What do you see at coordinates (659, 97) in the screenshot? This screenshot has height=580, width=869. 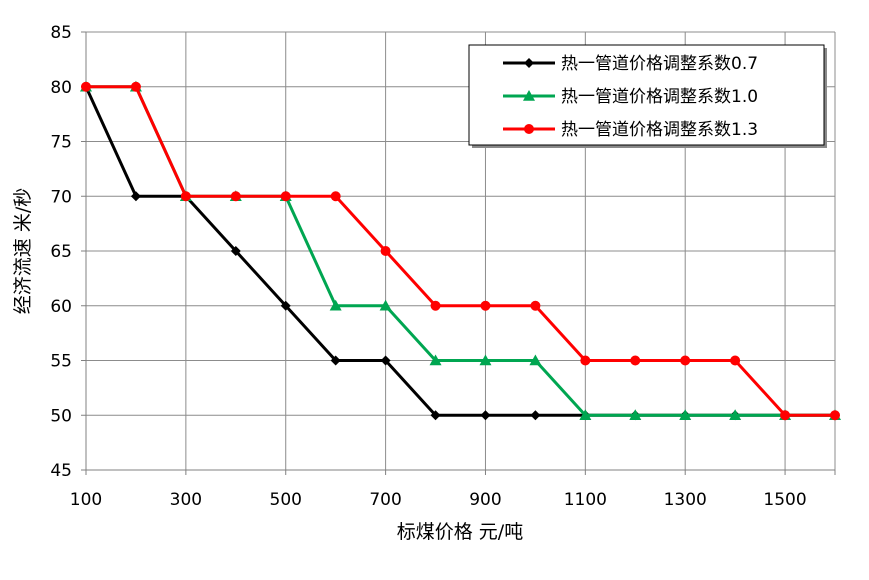 I see `legend-label: 热一管道价格调整系数1.0` at bounding box center [659, 97].